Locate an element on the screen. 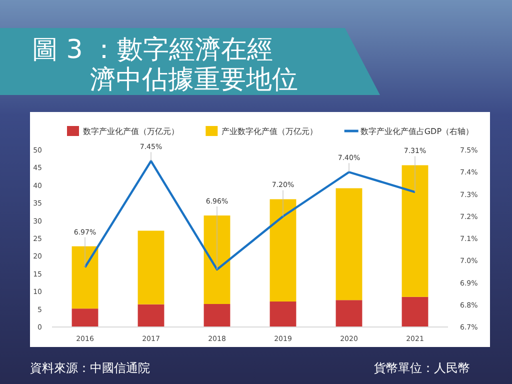 This screenshot has width=512, height=384. legend-label: 数字产业化产值占GDP（右轴） is located at coordinates (417, 131).